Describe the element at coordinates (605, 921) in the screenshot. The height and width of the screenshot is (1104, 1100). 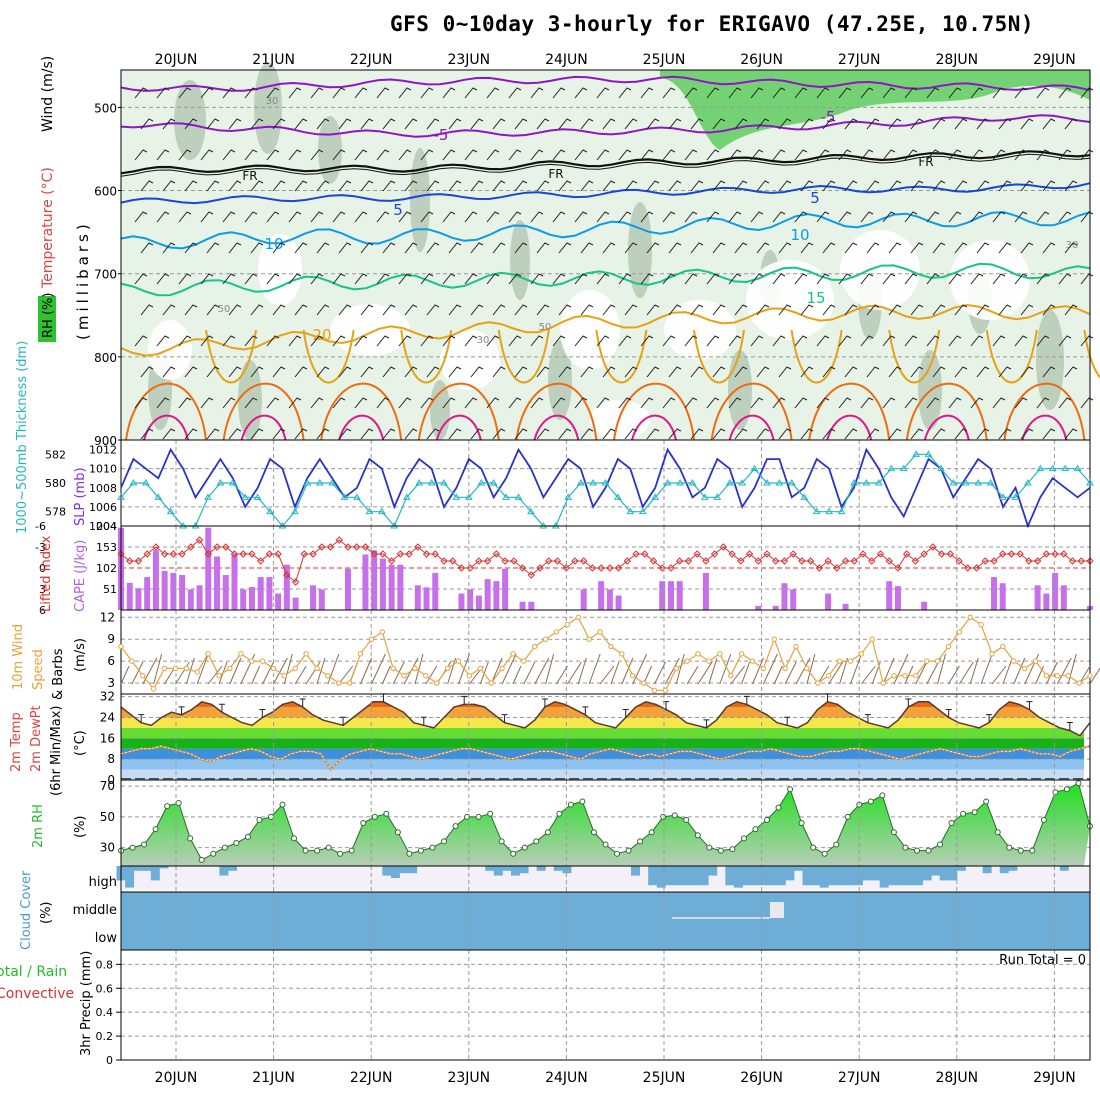
I see `mid-low-cloud-block` at that location.